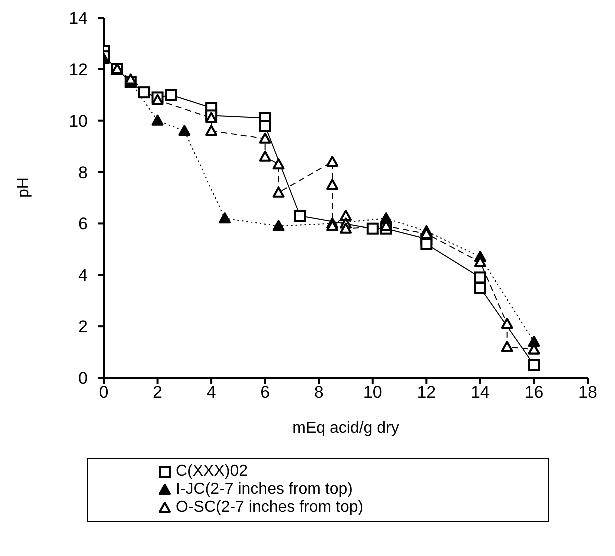  Describe the element at coordinates (104, 392) in the screenshot. I see `x-tick-label: 0` at that location.